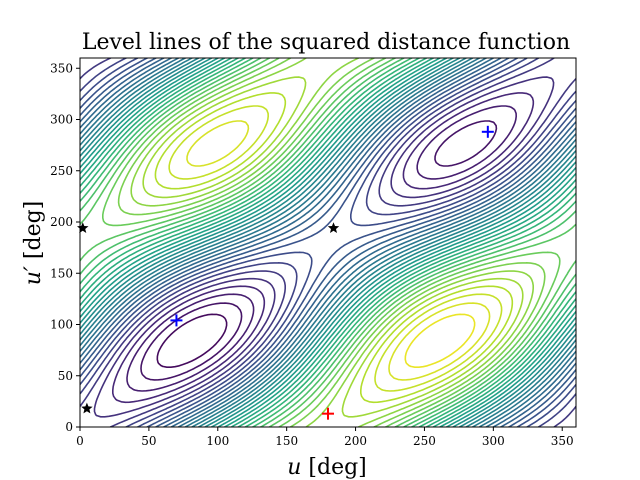  What do you see at coordinates (65, 247) in the screenshot?
I see `y-axis-ticks: 0 50 100 150 200 250 300 350` at bounding box center [65, 247].